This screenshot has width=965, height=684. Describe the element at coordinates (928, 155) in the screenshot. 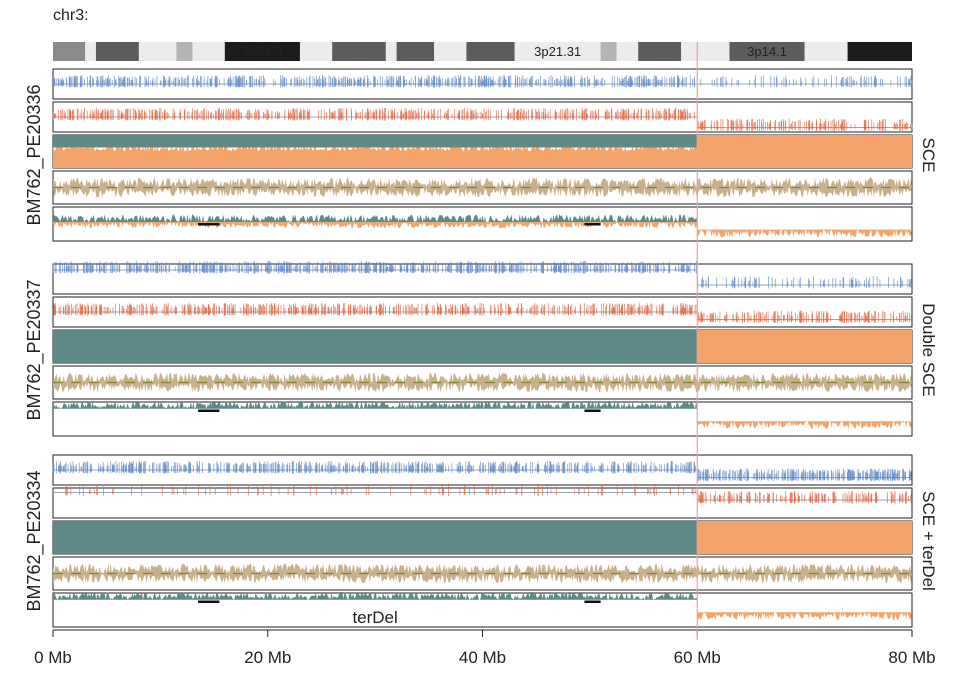

I see `event-label: SCE` at that location.